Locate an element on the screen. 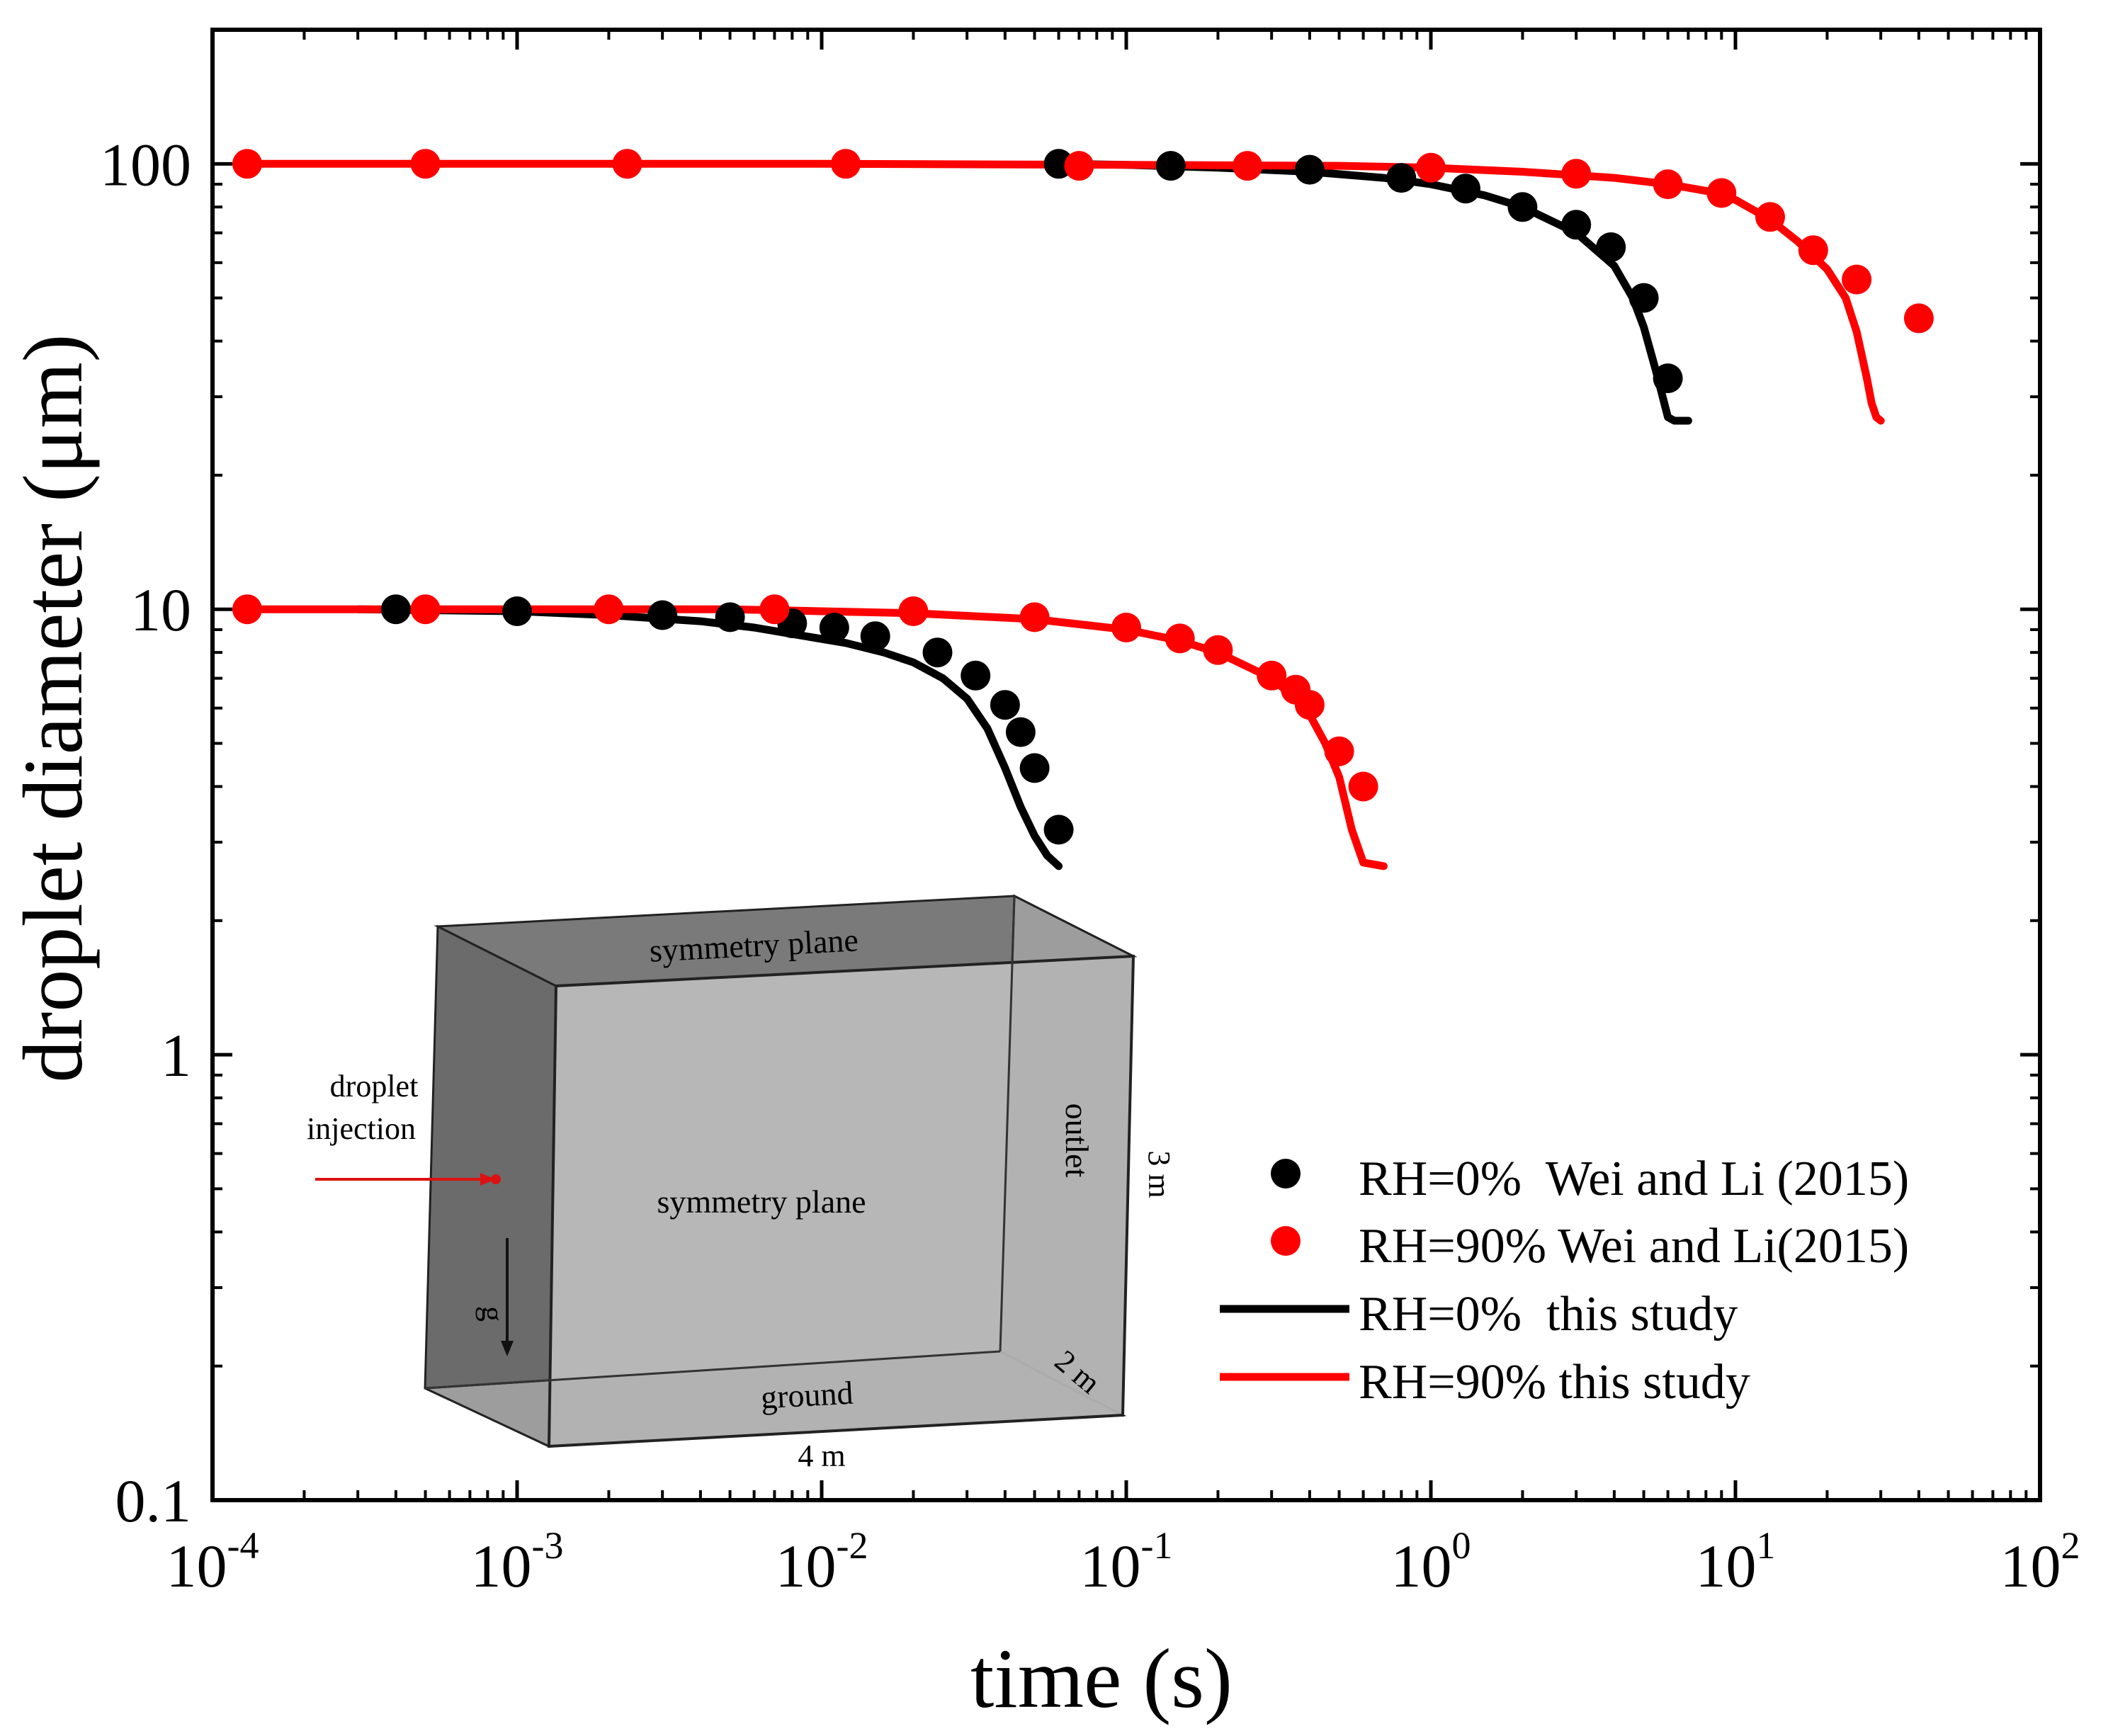 The width and height of the screenshot is (2113, 1736). inset-injection-label-1: droplet is located at coordinates (374, 1087).